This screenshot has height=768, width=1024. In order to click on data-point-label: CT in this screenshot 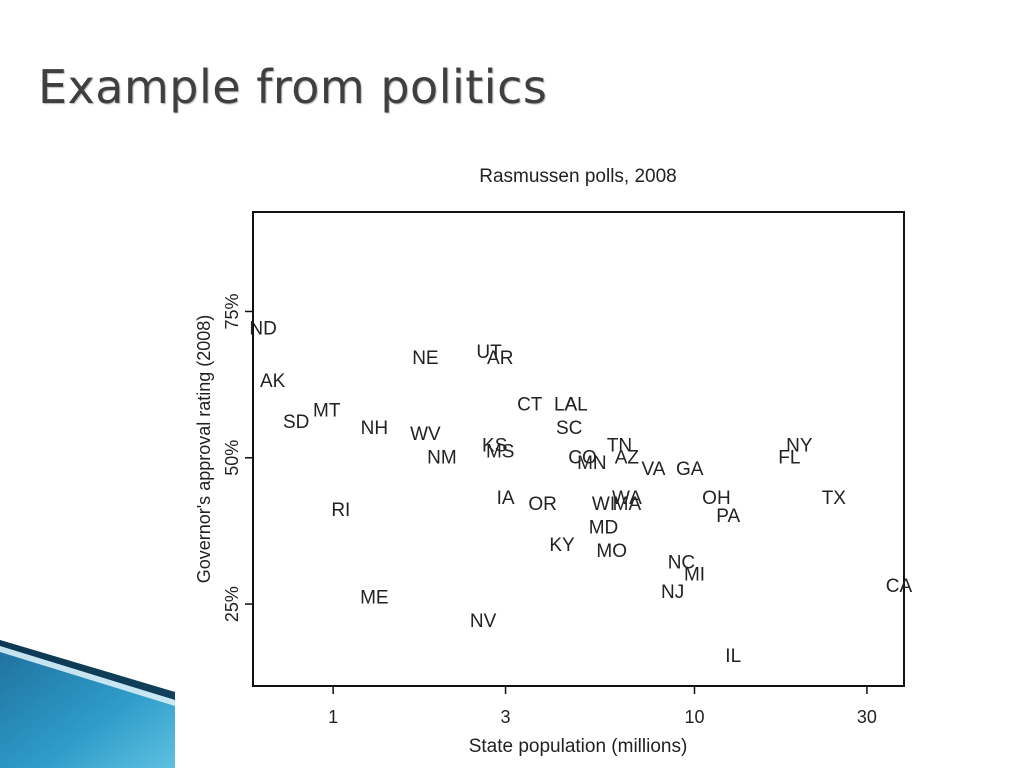, I will do `click(530, 405)`.